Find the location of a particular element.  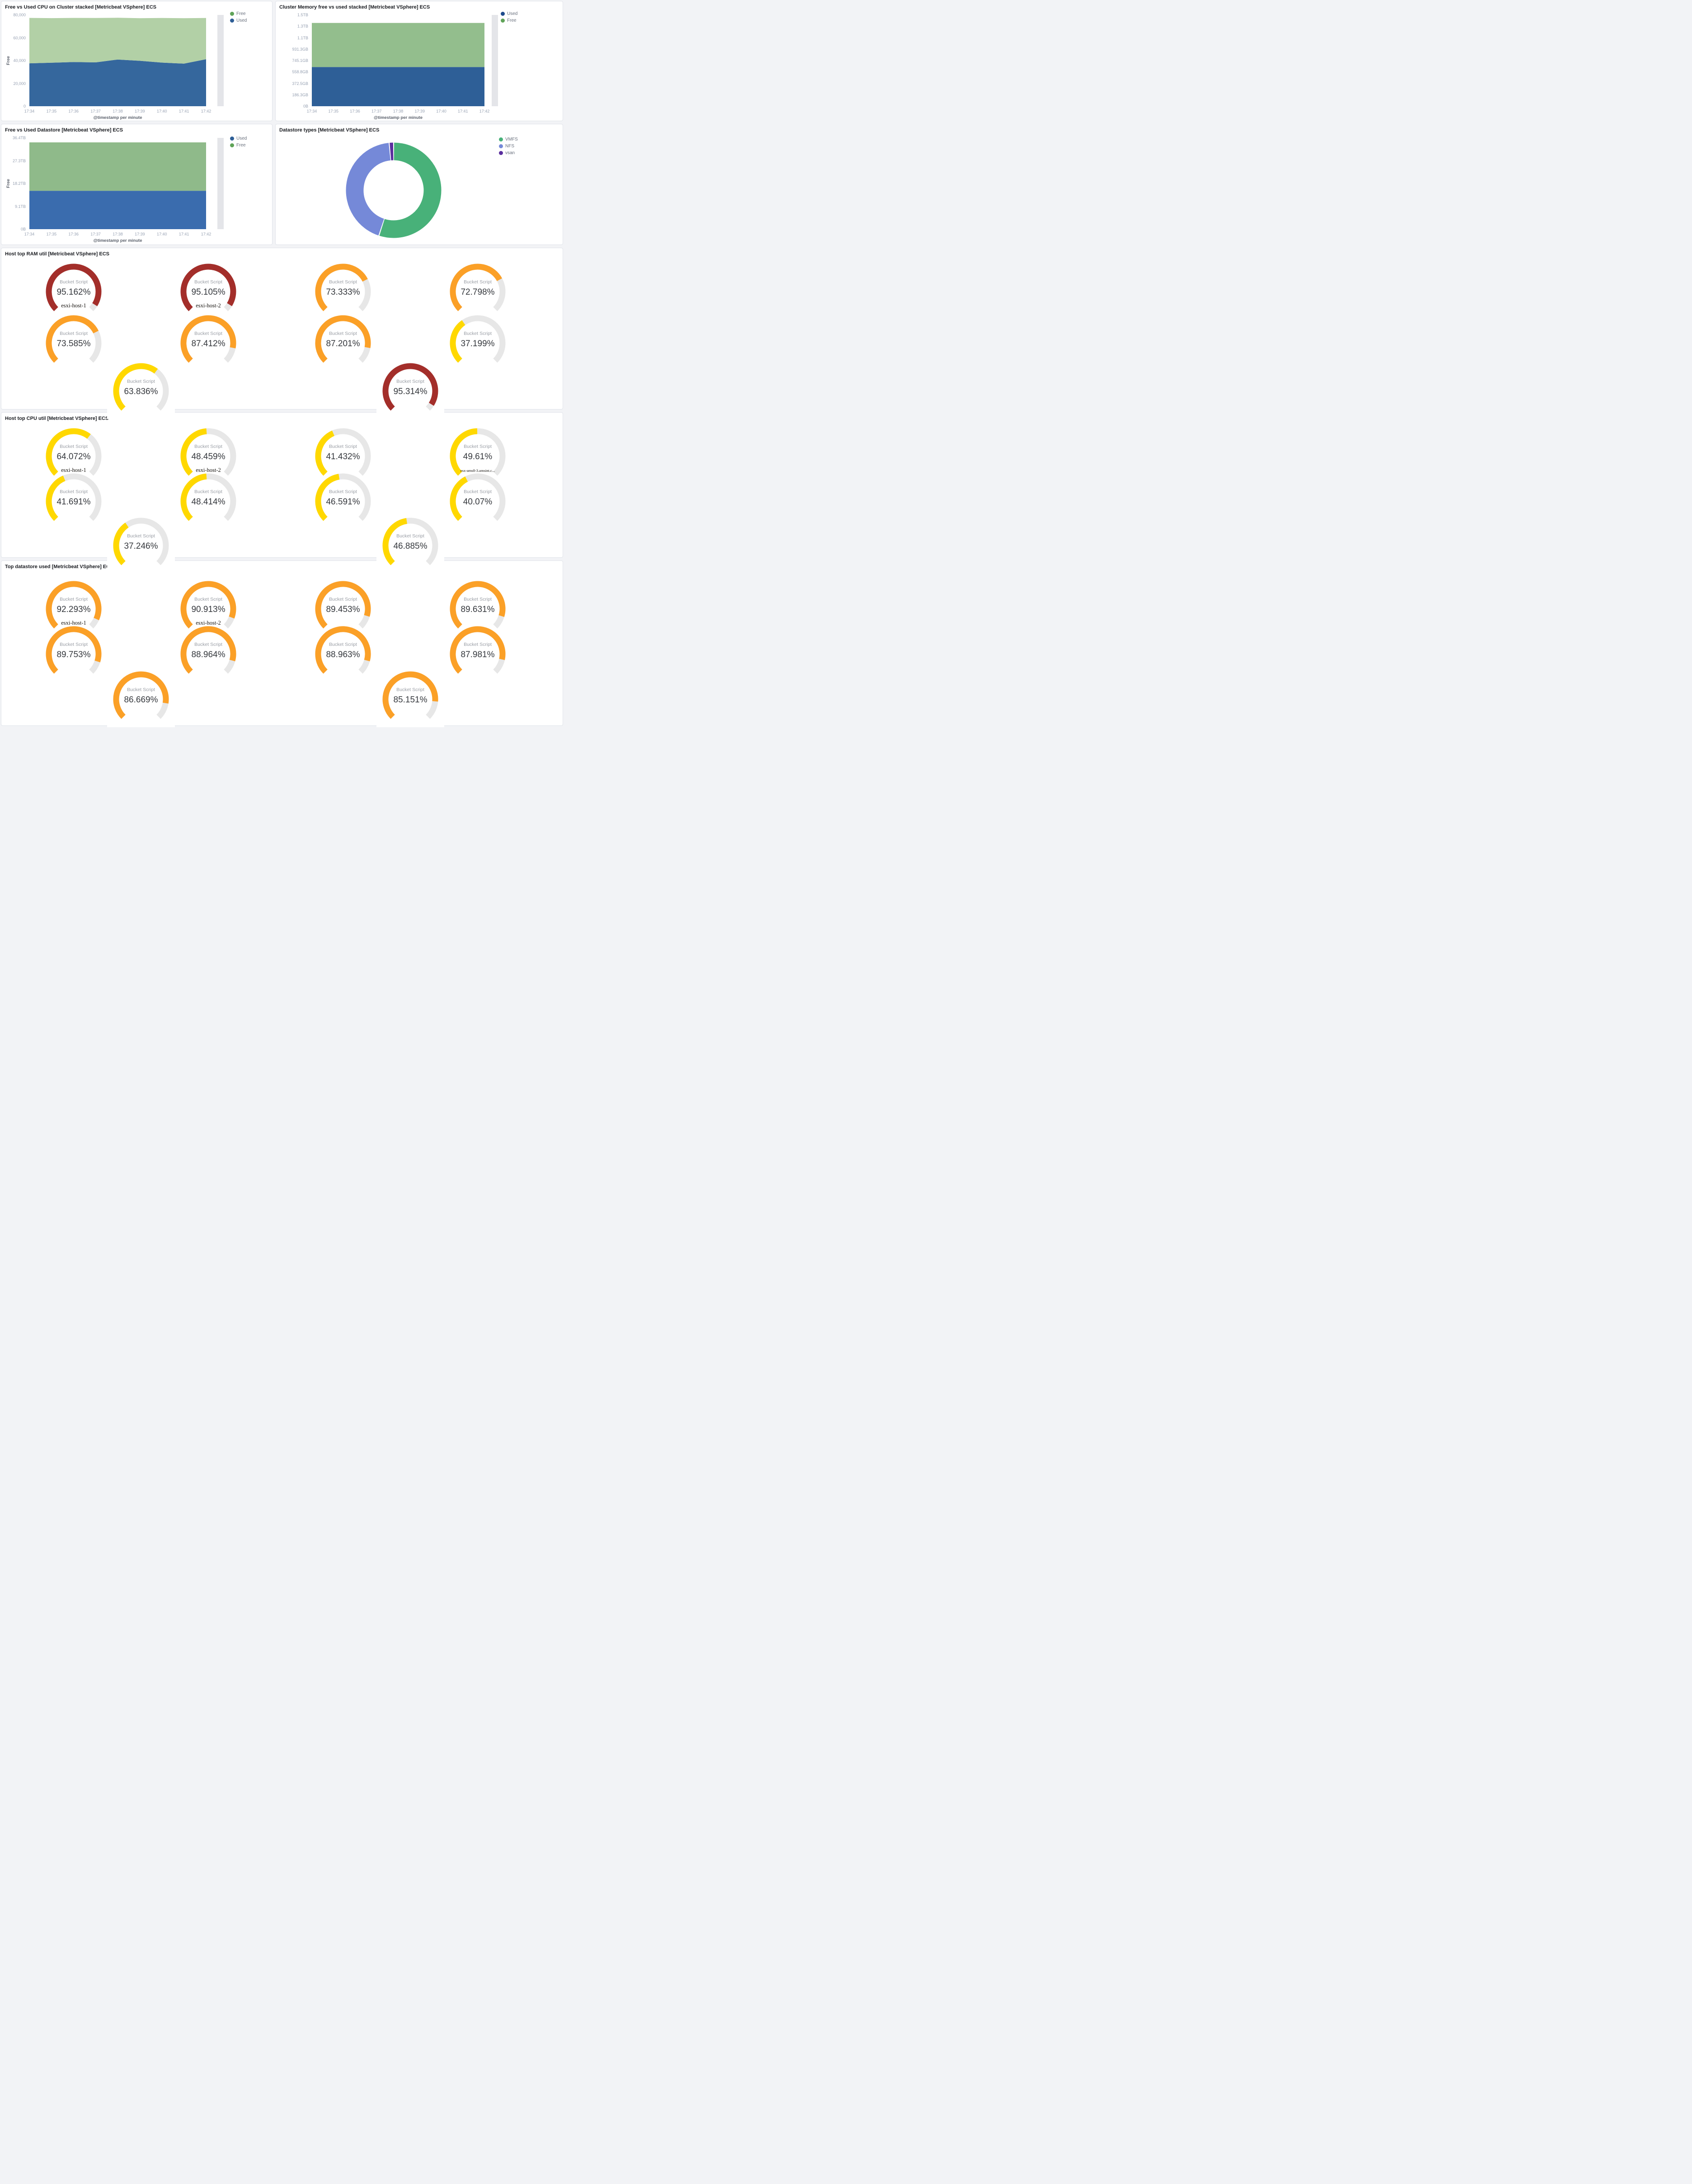

gauge-88.963: Bucket Script 88.963% is located at coordinates (343, 651).